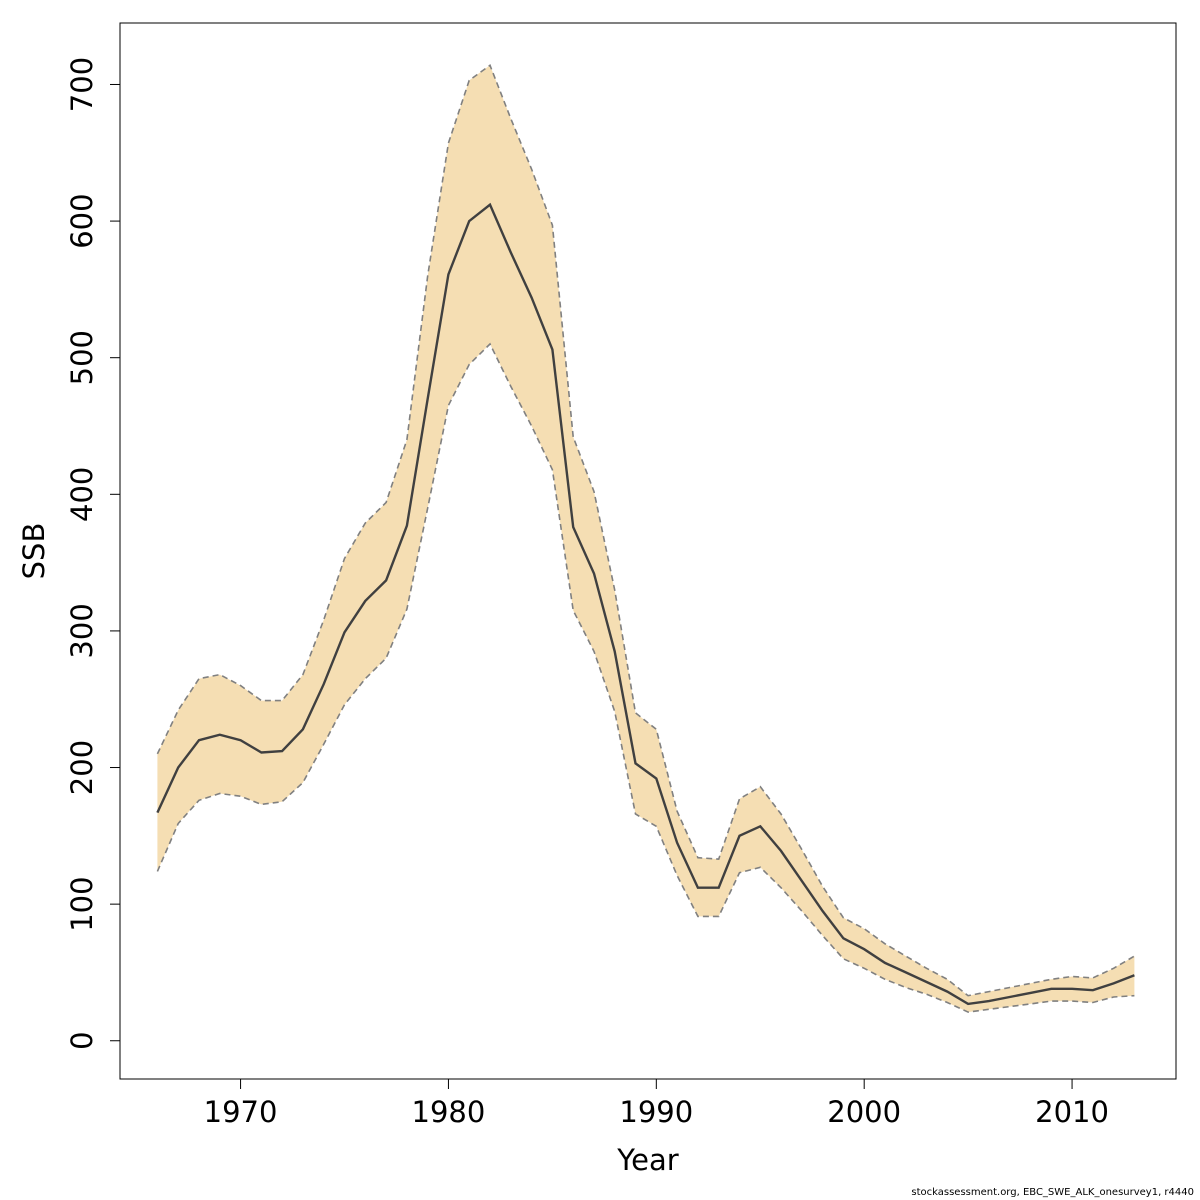 Image resolution: width=1200 pixels, height=1200 pixels. What do you see at coordinates (82, 767) in the screenshot?
I see `y-tick-label: 200` at bounding box center [82, 767].